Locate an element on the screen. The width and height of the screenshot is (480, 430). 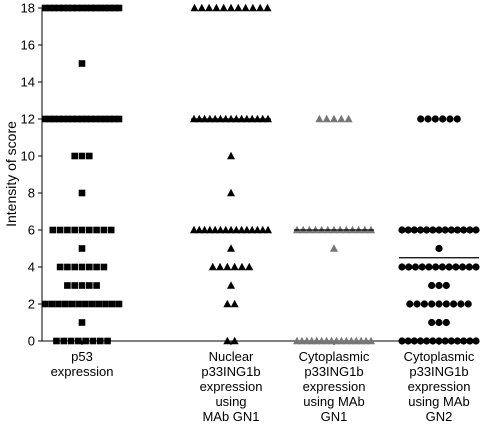
category-label: p53 is located at coordinates (82, 356).